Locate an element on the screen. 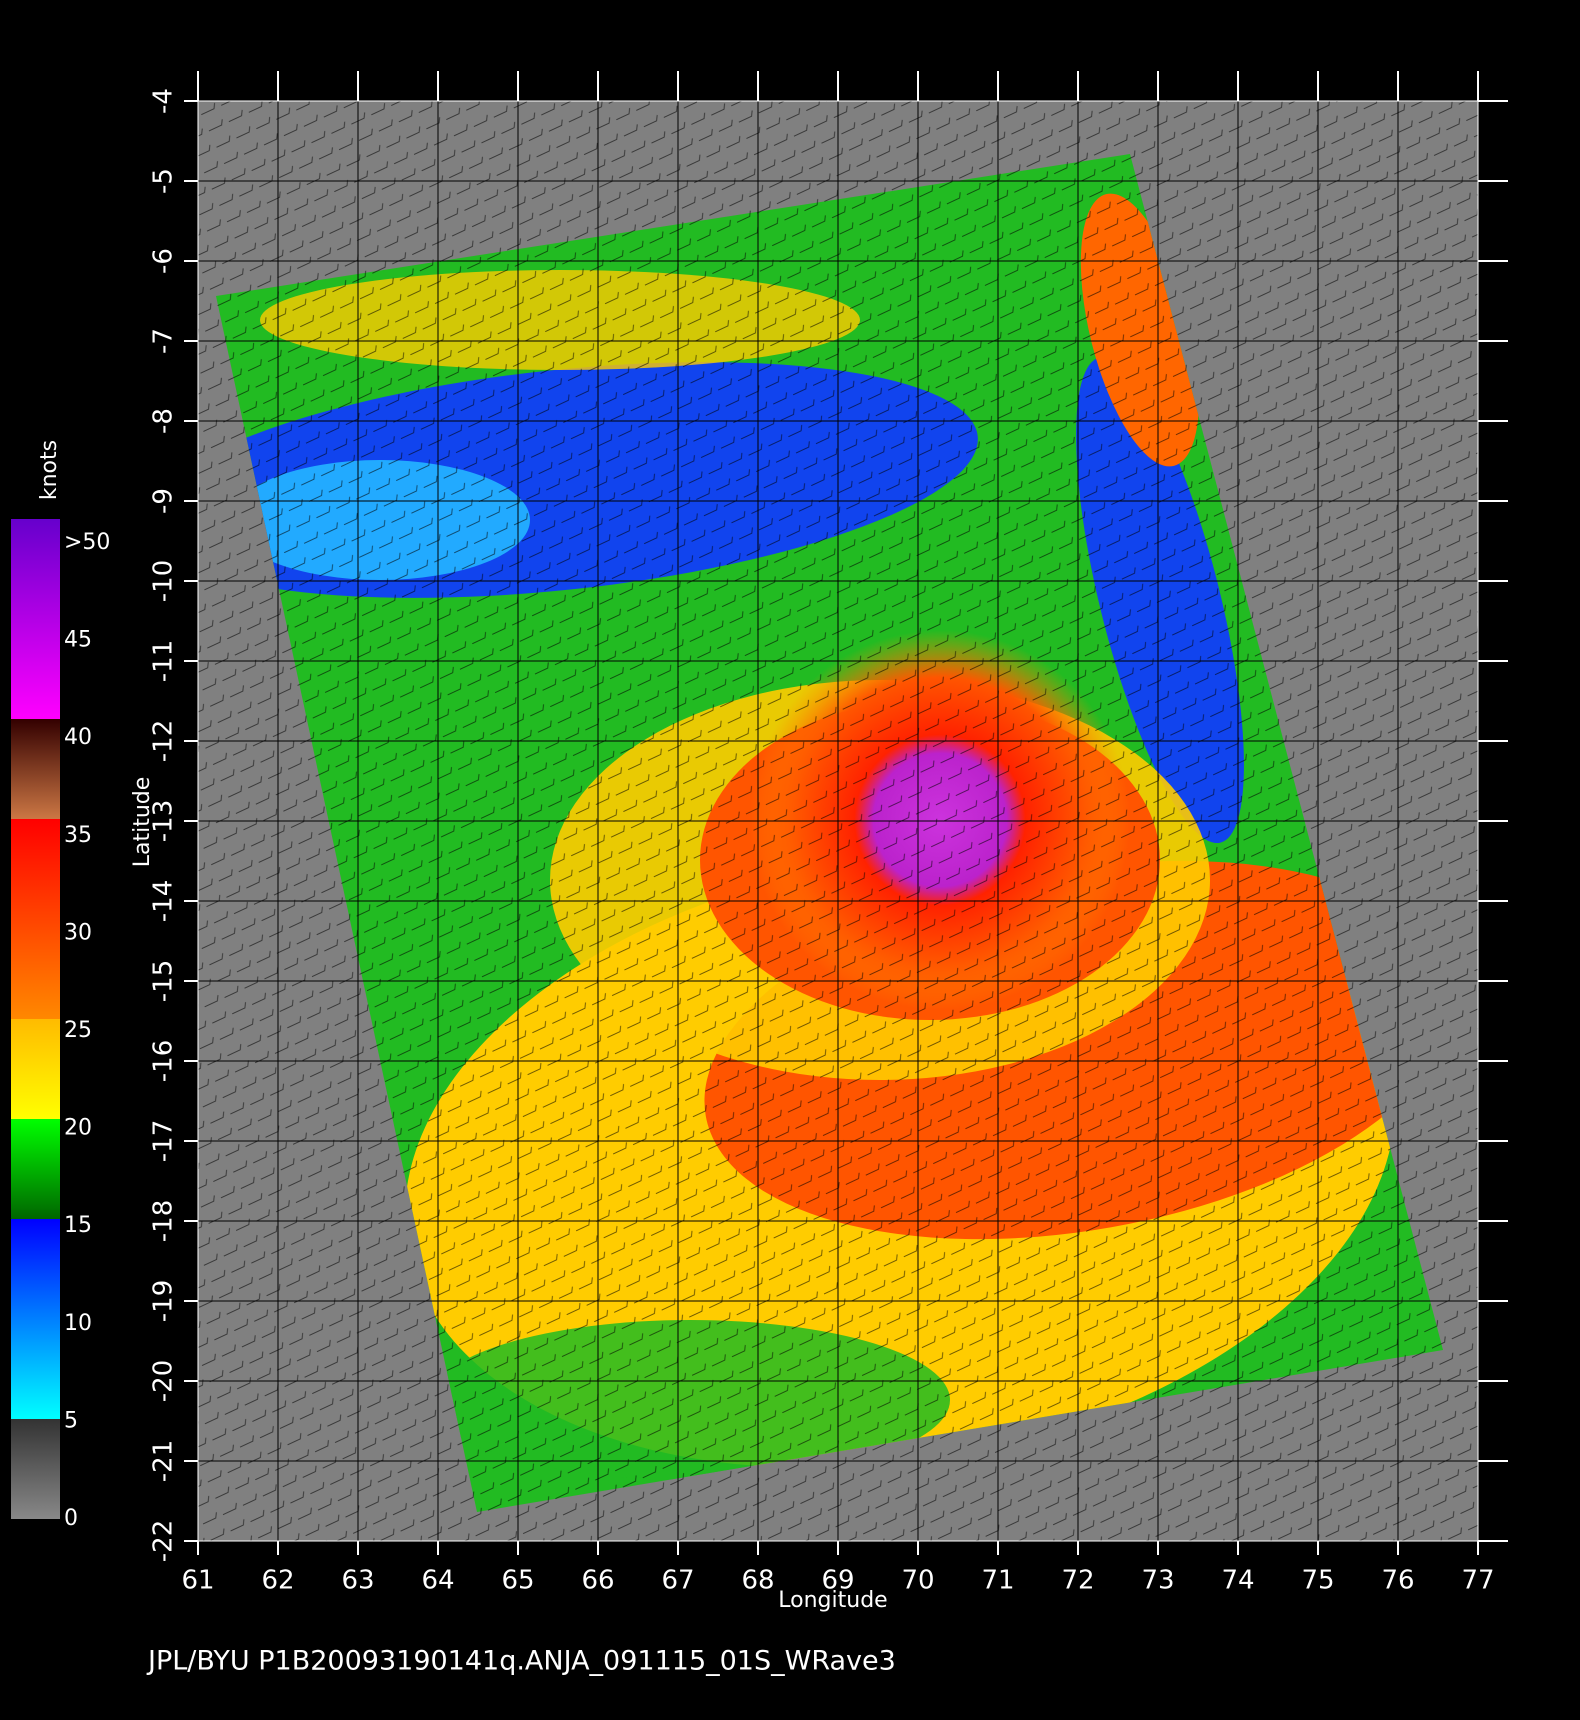  x-tick-label: 69 is located at coordinates (837, 1581).